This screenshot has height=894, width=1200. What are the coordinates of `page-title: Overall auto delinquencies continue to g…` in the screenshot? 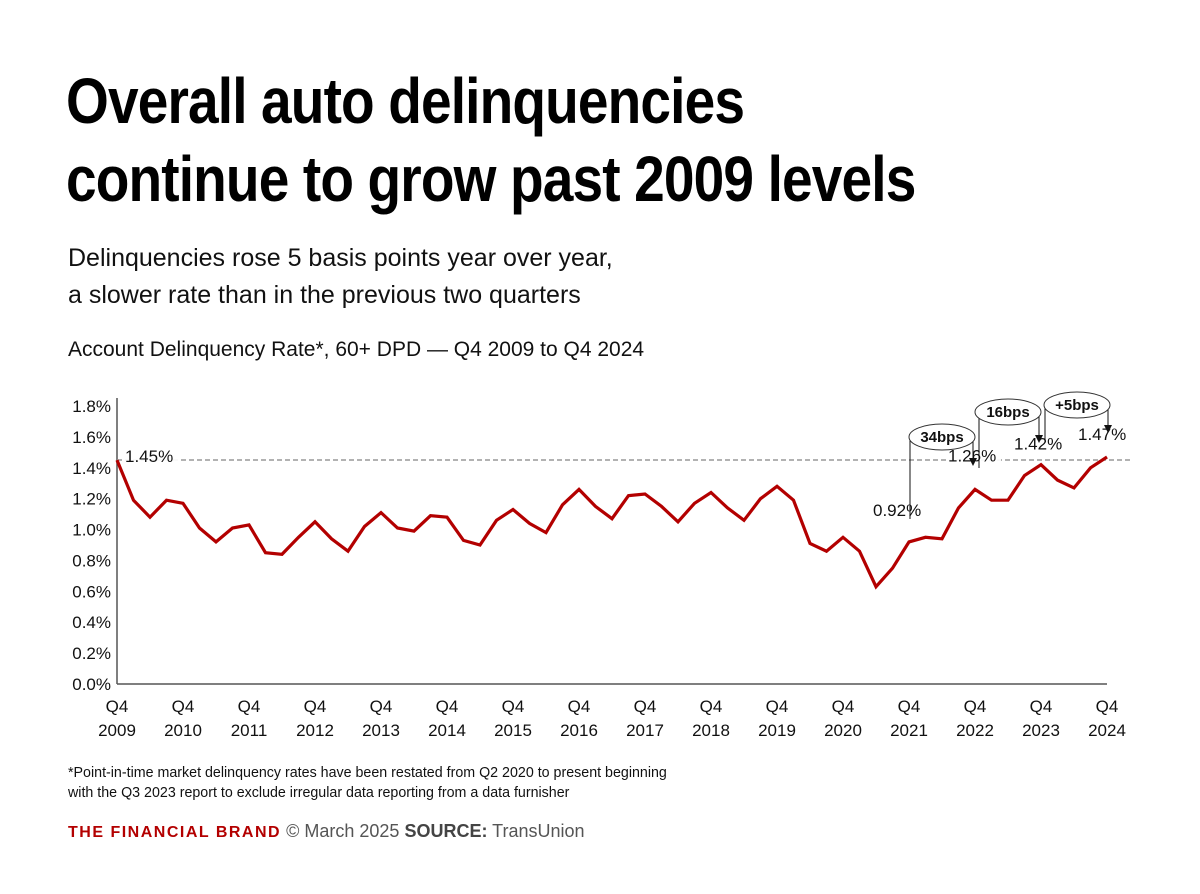 It's located at (491, 140).